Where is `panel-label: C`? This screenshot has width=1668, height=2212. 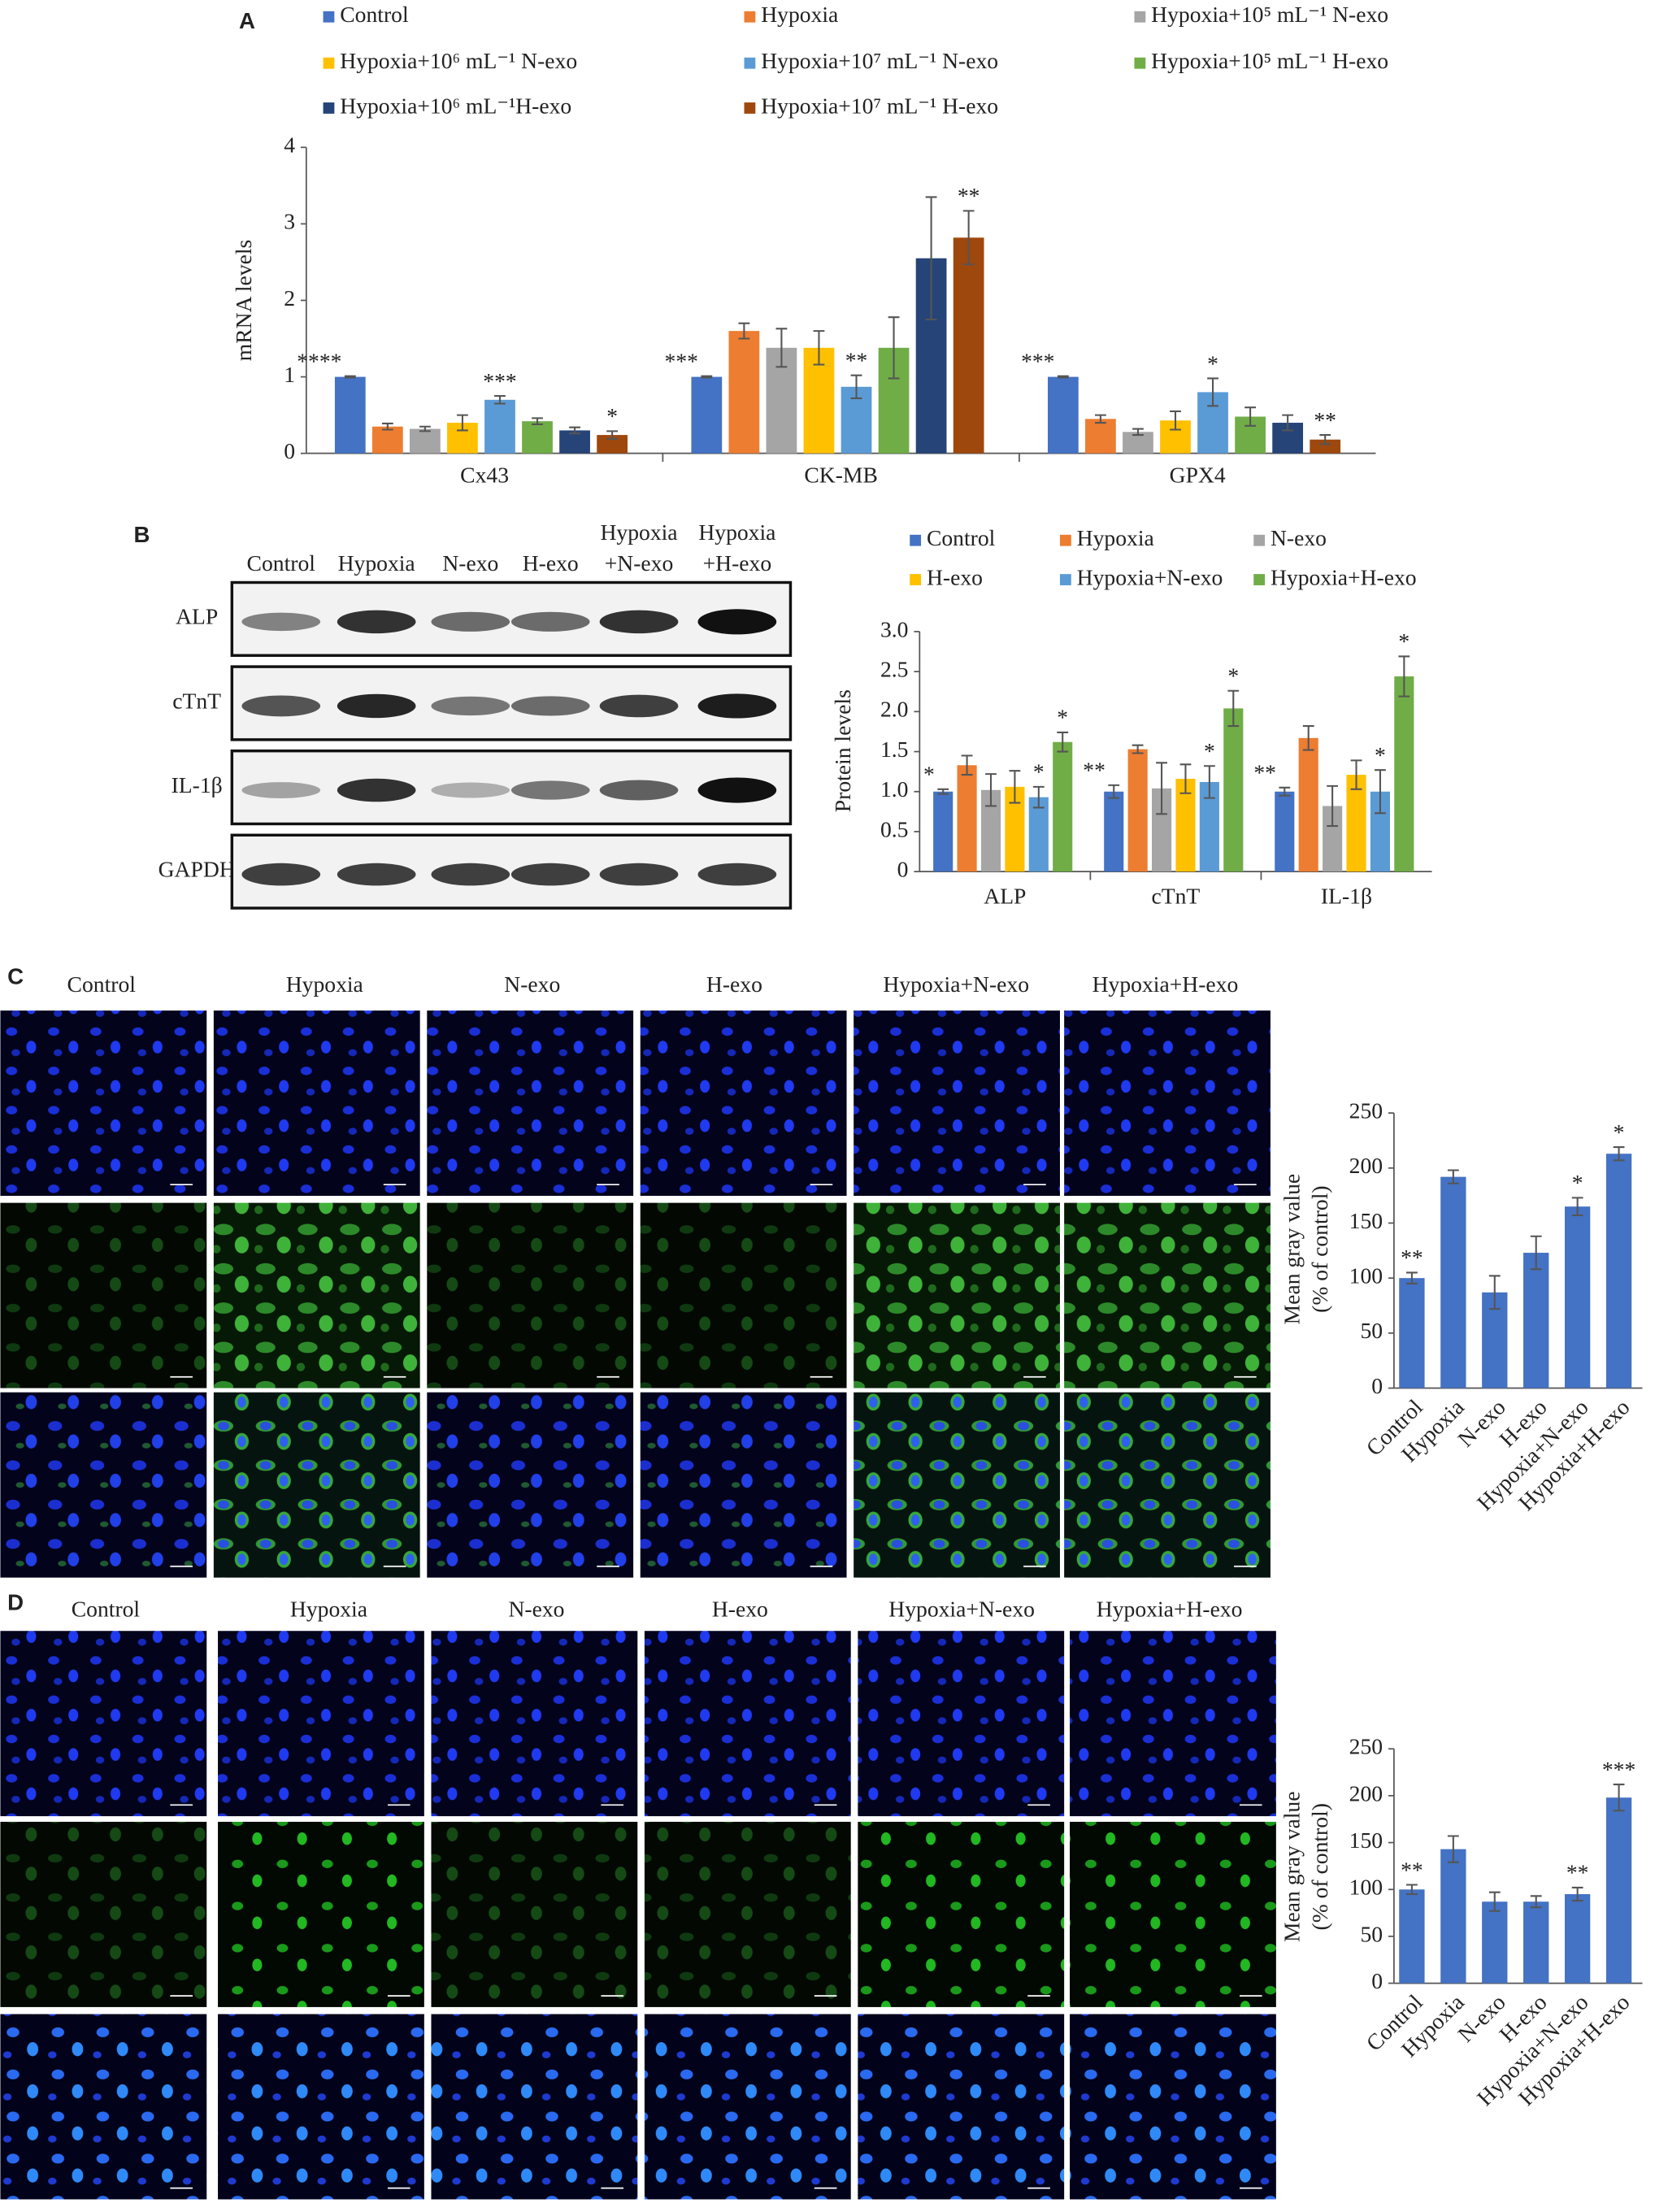
panel-label: C is located at coordinates (15, 977).